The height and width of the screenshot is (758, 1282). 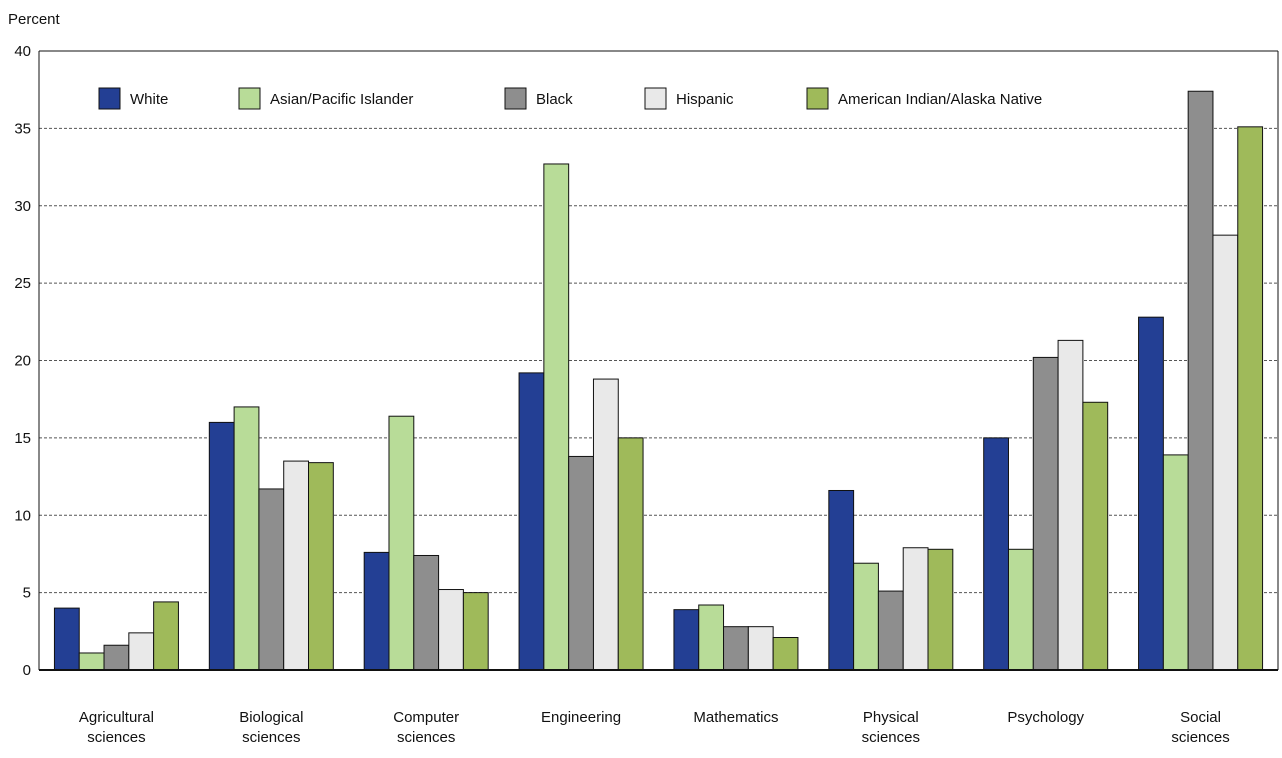 I want to click on y-tick-label: 10, so click(x=22, y=515).